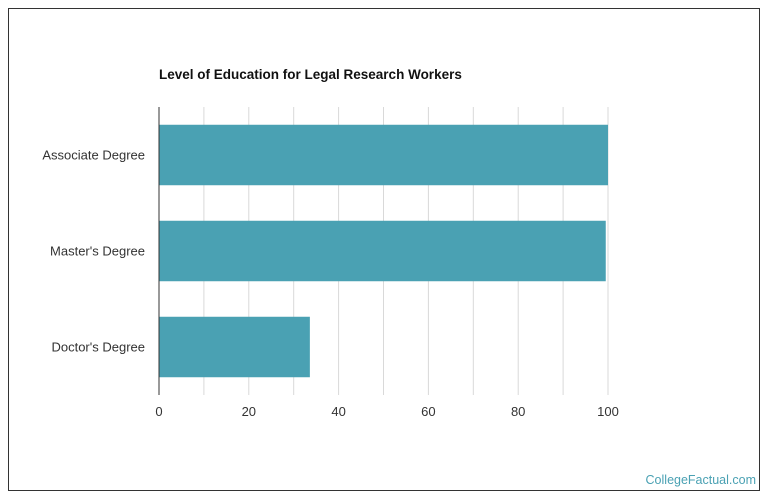 Image resolution: width=770 pixels, height=503 pixels. I want to click on x-tick-label: 80, so click(518, 411).